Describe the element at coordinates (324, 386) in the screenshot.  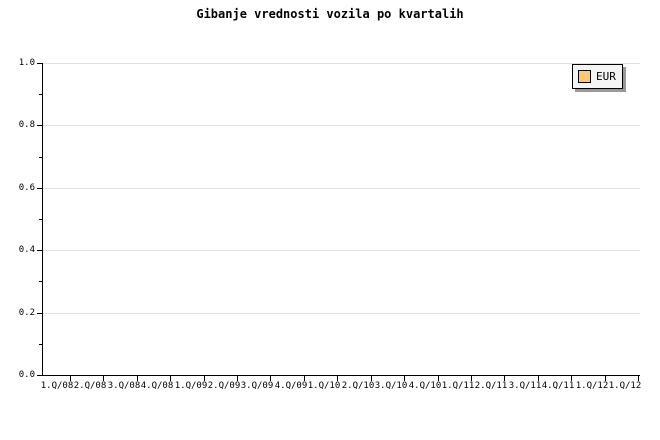
I see `x-axis-label: 1.Q/10` at that location.